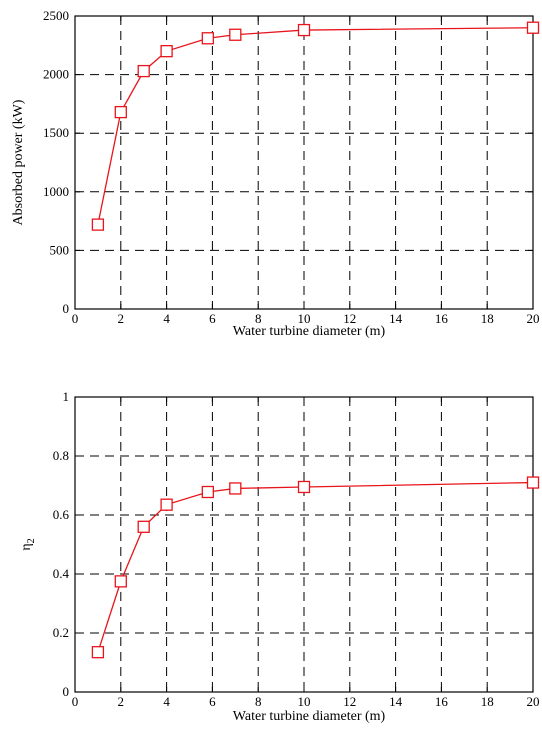 The height and width of the screenshot is (731, 542). What do you see at coordinates (61, 514) in the screenshot?
I see `y-tick-label: 0.6` at bounding box center [61, 514].